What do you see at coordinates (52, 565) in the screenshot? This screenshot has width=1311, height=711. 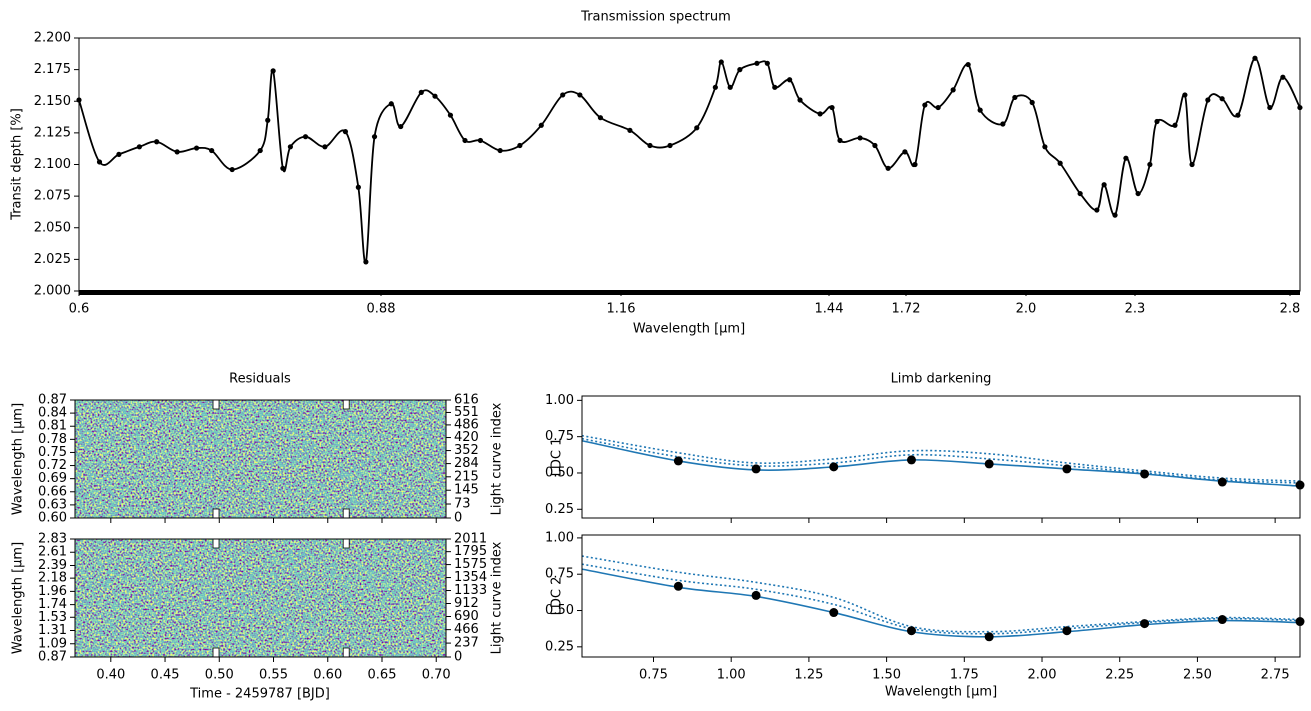 I see `y-tick-label: 2.39` at bounding box center [52, 565].